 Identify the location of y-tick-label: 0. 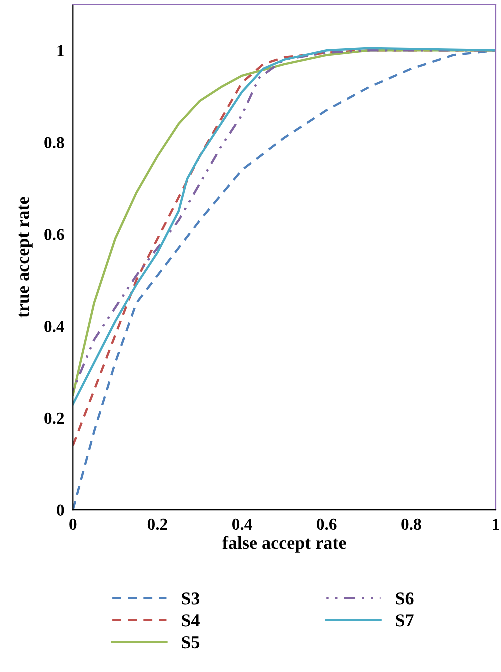
(60, 510).